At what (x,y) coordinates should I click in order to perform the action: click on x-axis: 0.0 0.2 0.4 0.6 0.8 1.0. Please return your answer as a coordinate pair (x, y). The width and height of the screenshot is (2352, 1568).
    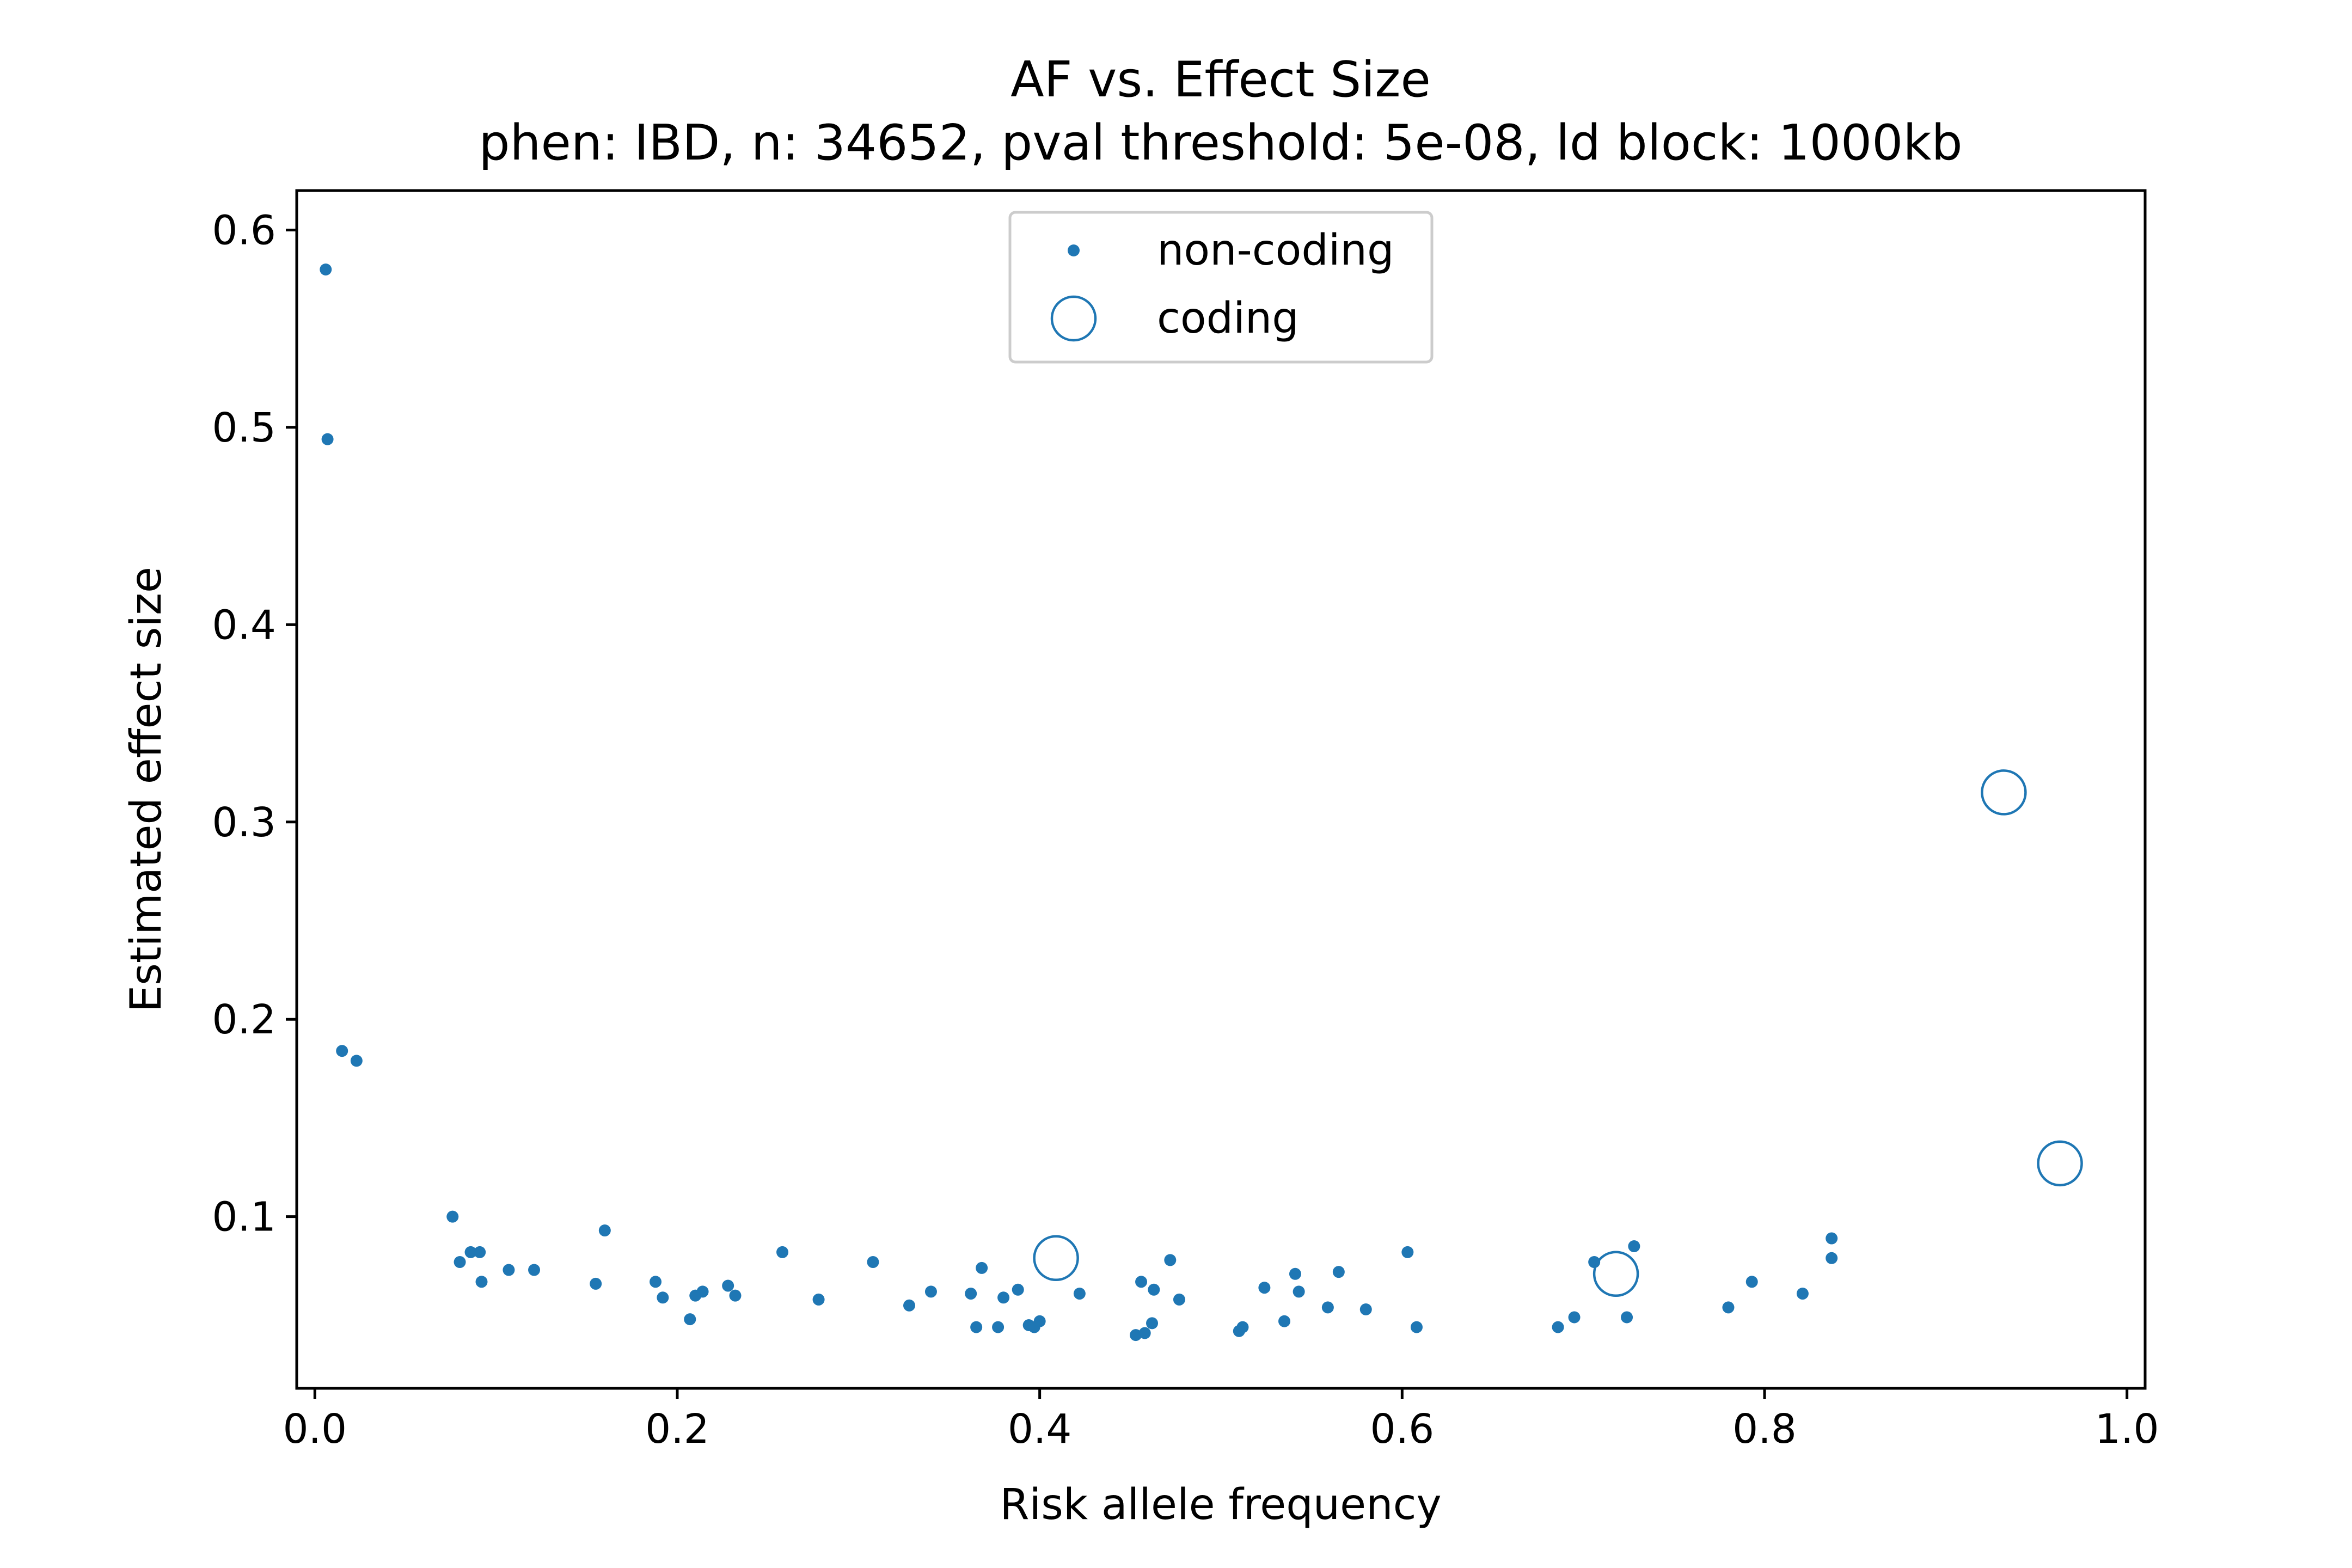
    Looking at the image, I should click on (1221, 1420).